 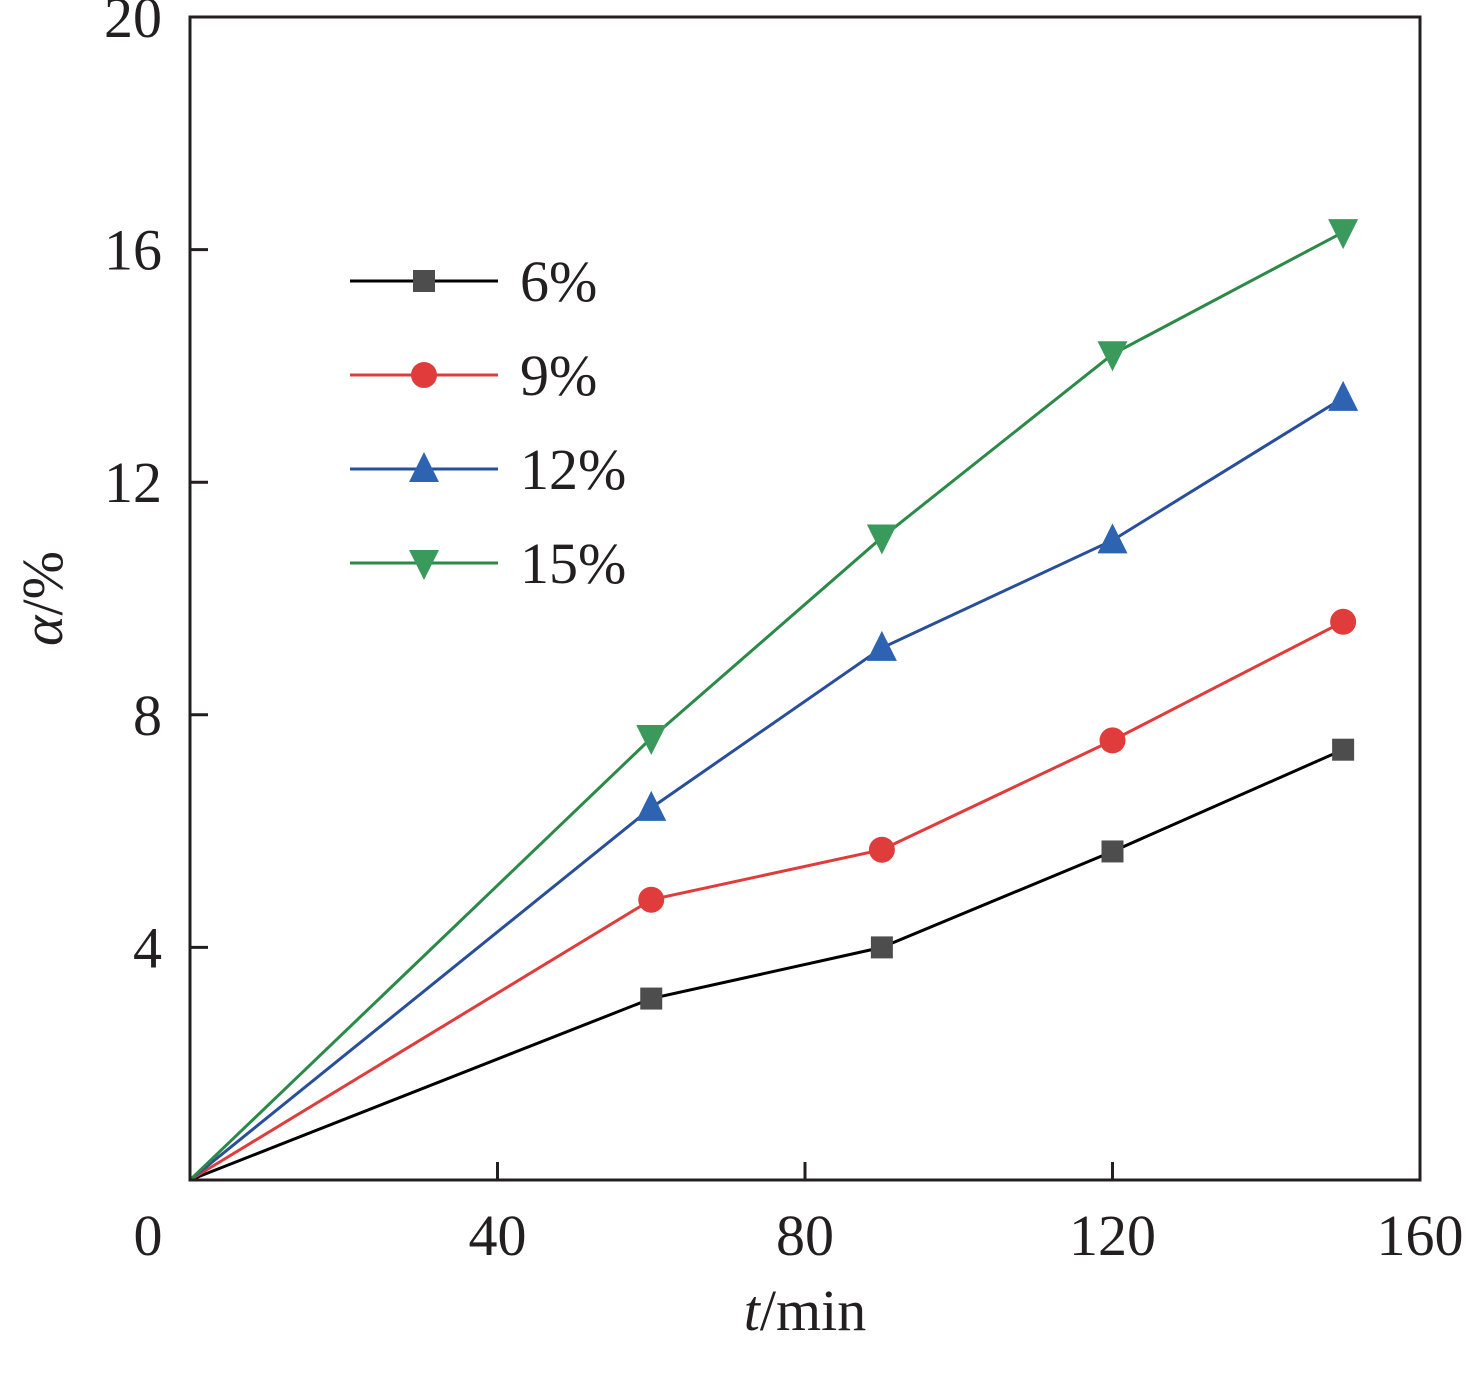 I want to click on y-axis-label: α/%, so click(x=42, y=598).